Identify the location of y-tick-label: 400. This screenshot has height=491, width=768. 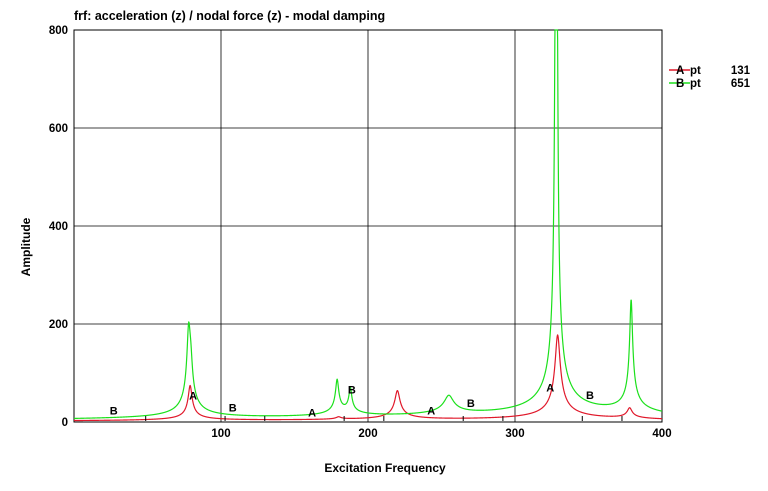
(58, 227).